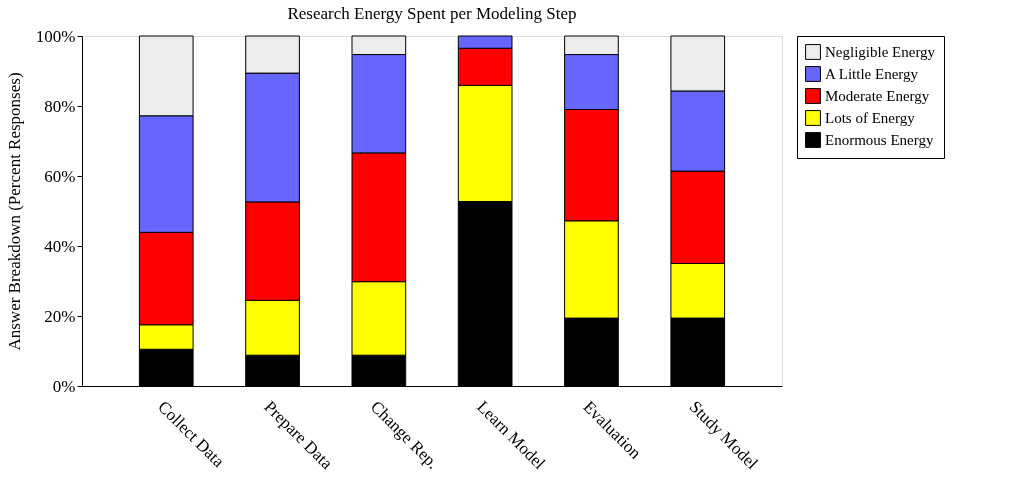 Image resolution: width=1019 pixels, height=486 pixels. Describe the element at coordinates (870, 118) in the screenshot. I see `legend-label: Lots of Energy` at that location.